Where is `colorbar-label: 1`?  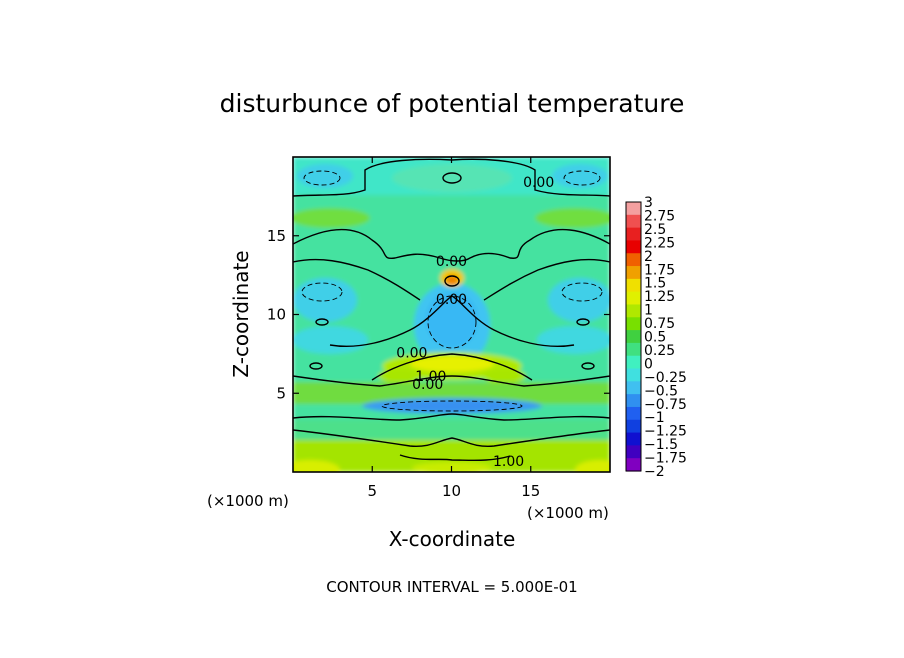 colorbar-label: 1 is located at coordinates (648, 311).